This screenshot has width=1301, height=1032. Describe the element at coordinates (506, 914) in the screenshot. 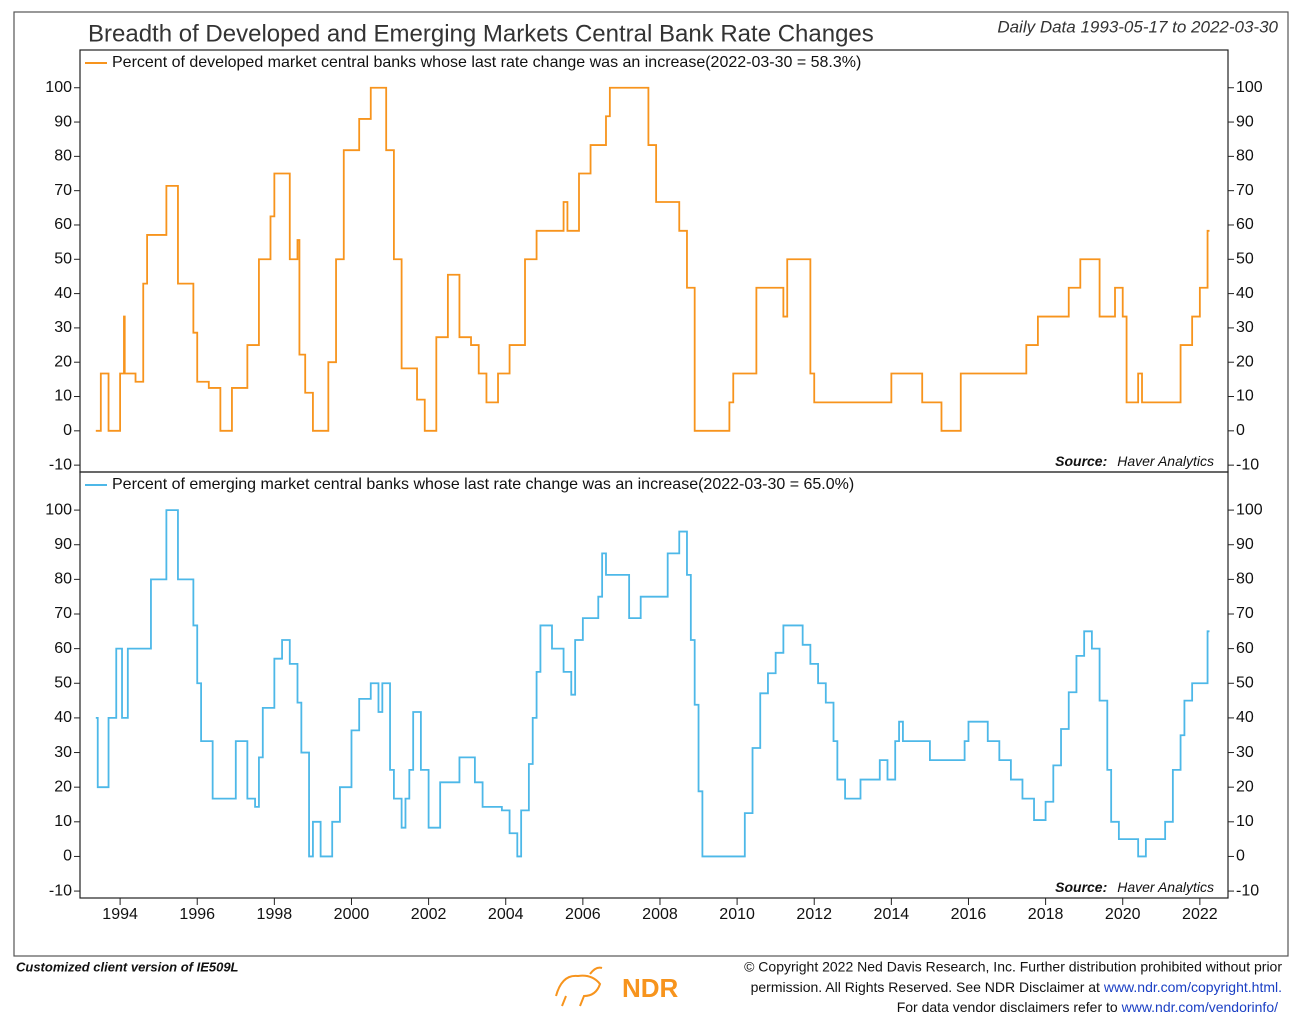

I see `x-tick-label: 2004` at that location.